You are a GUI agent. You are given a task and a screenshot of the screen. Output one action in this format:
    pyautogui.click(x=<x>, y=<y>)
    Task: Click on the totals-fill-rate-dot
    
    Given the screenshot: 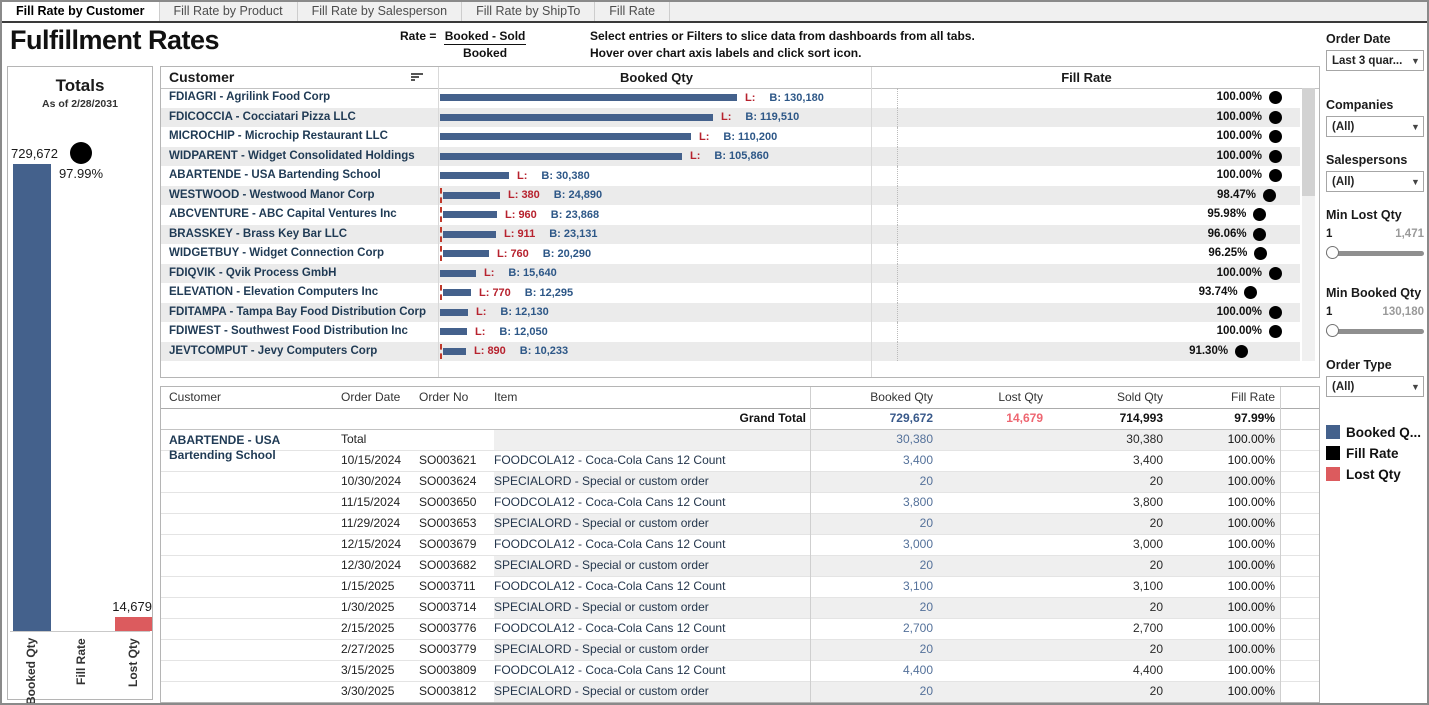 What is the action you would take?
    pyautogui.click(x=81, y=153)
    